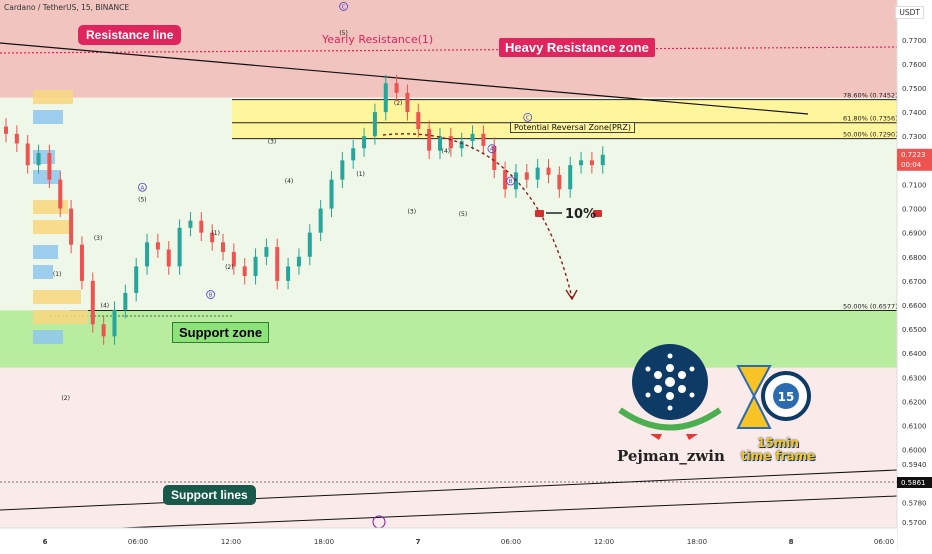  I want to click on wave-label: A, so click(492, 150).